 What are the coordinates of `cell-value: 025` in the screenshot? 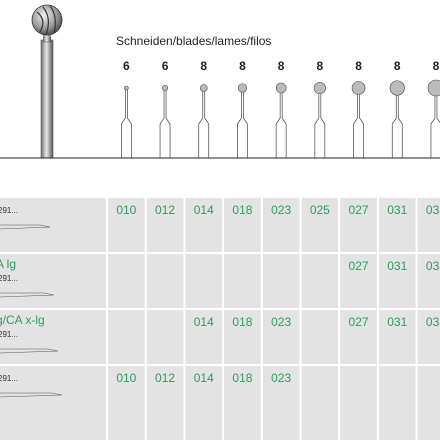 It's located at (320, 210).